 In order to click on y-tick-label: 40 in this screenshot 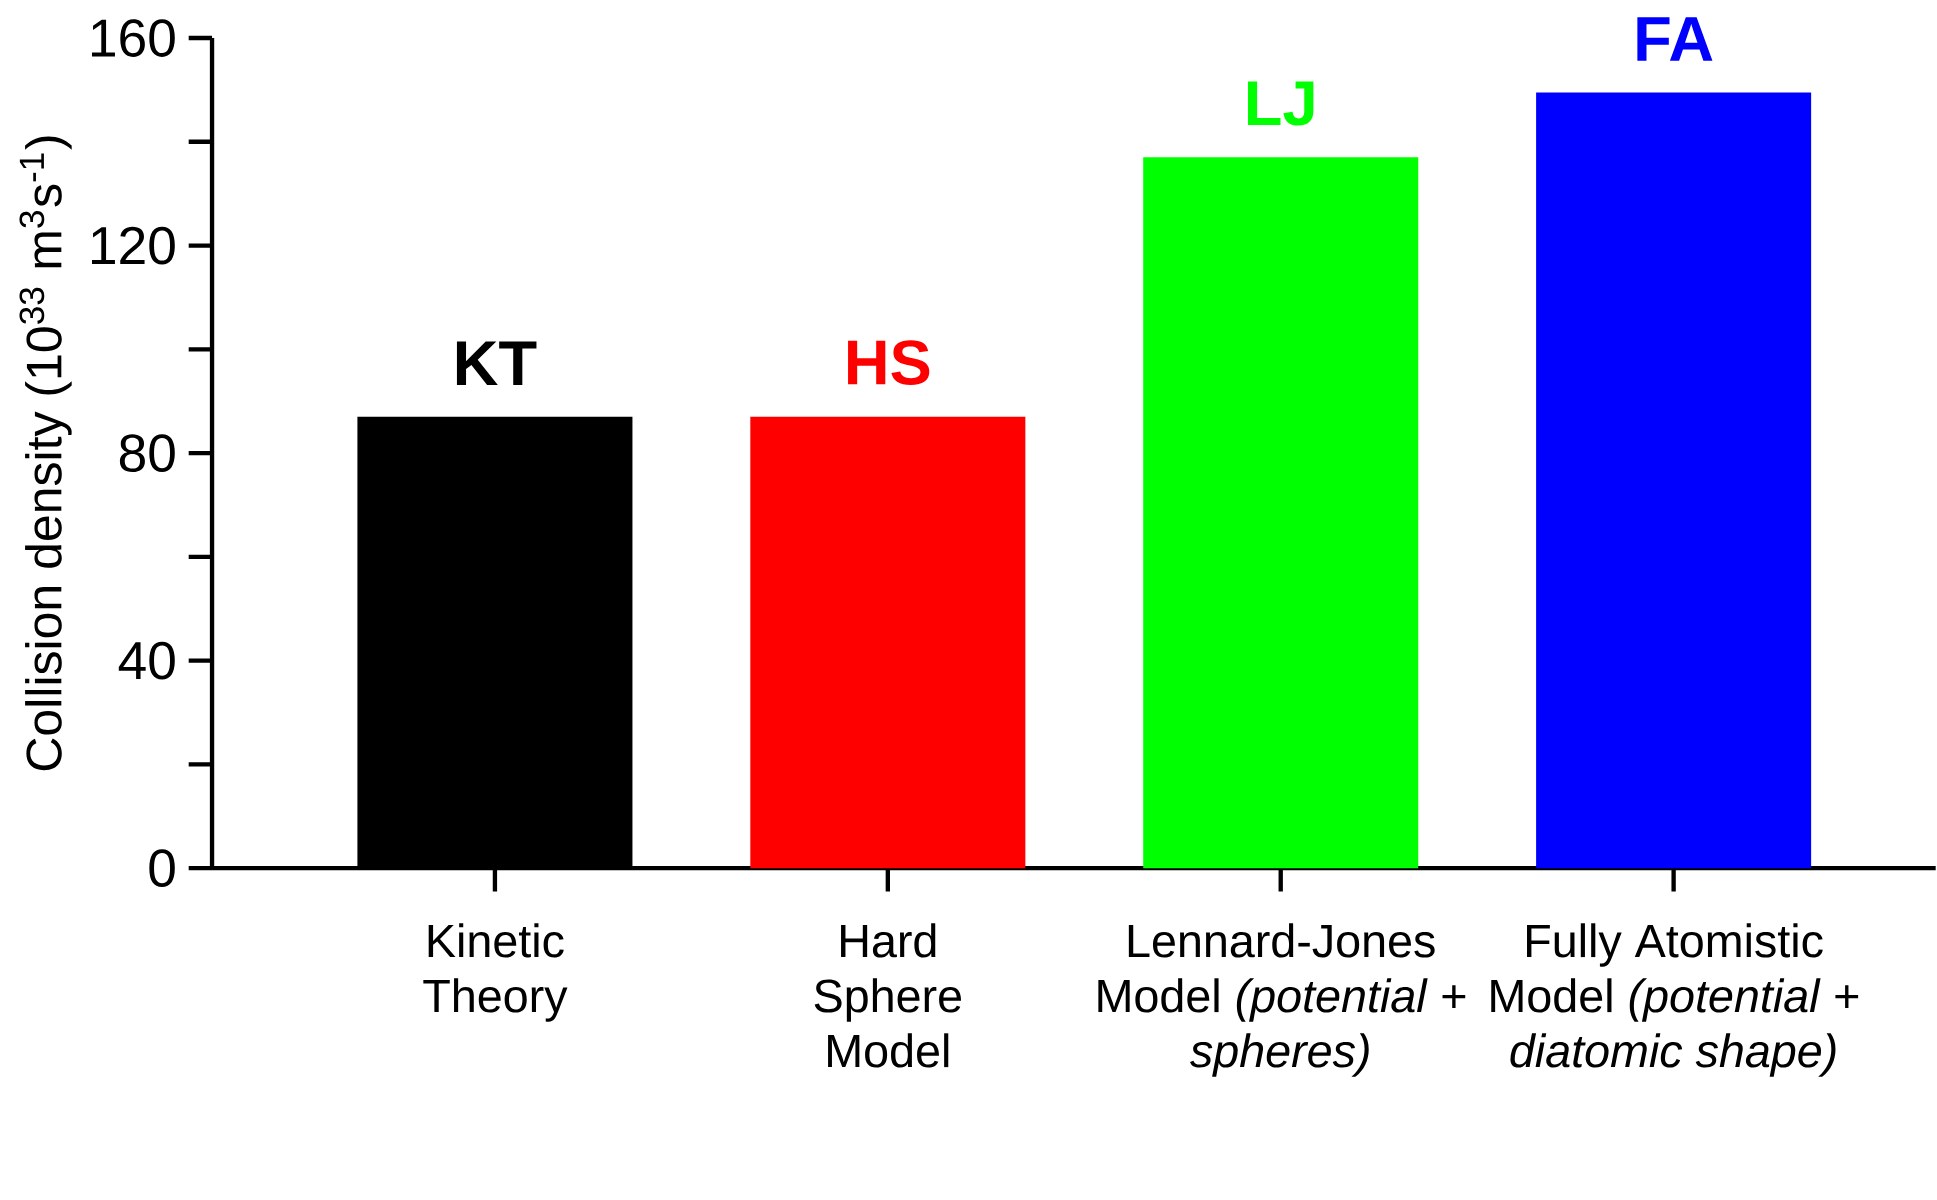, I will do `click(146, 660)`.